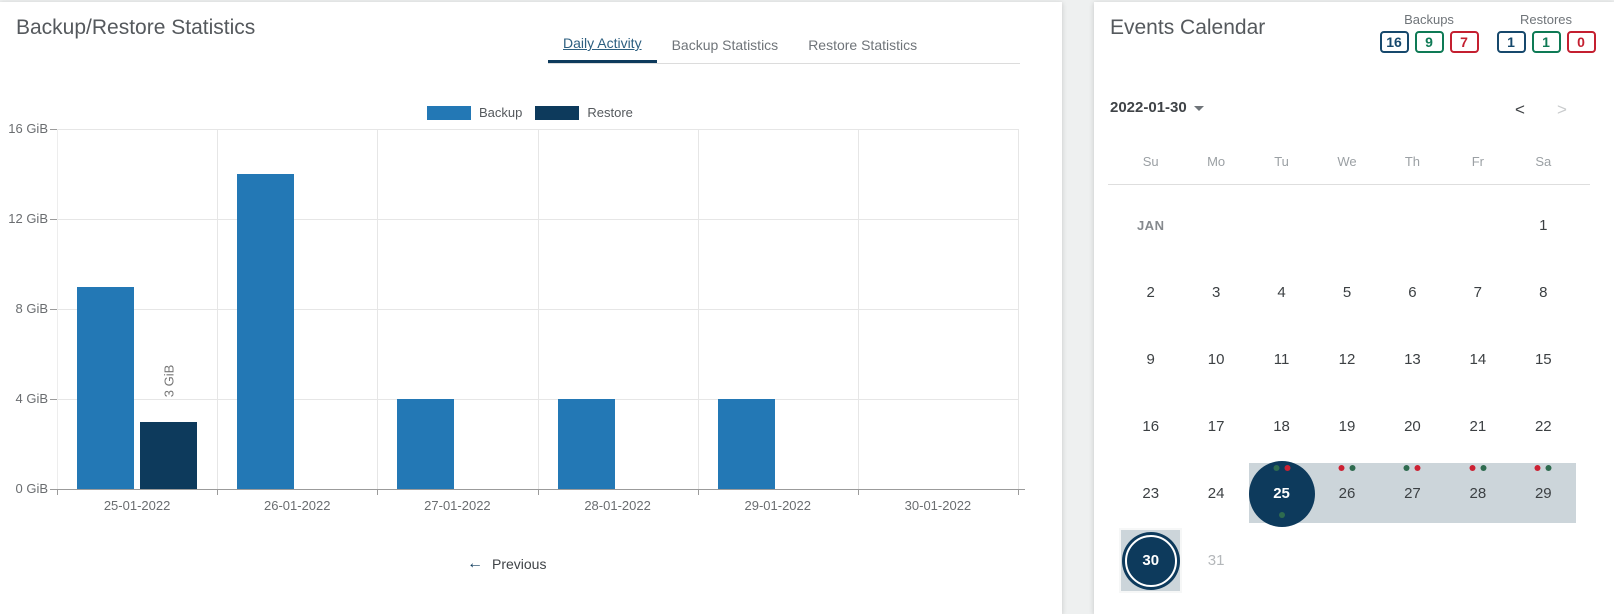  I want to click on day-number: 8, so click(1543, 292).